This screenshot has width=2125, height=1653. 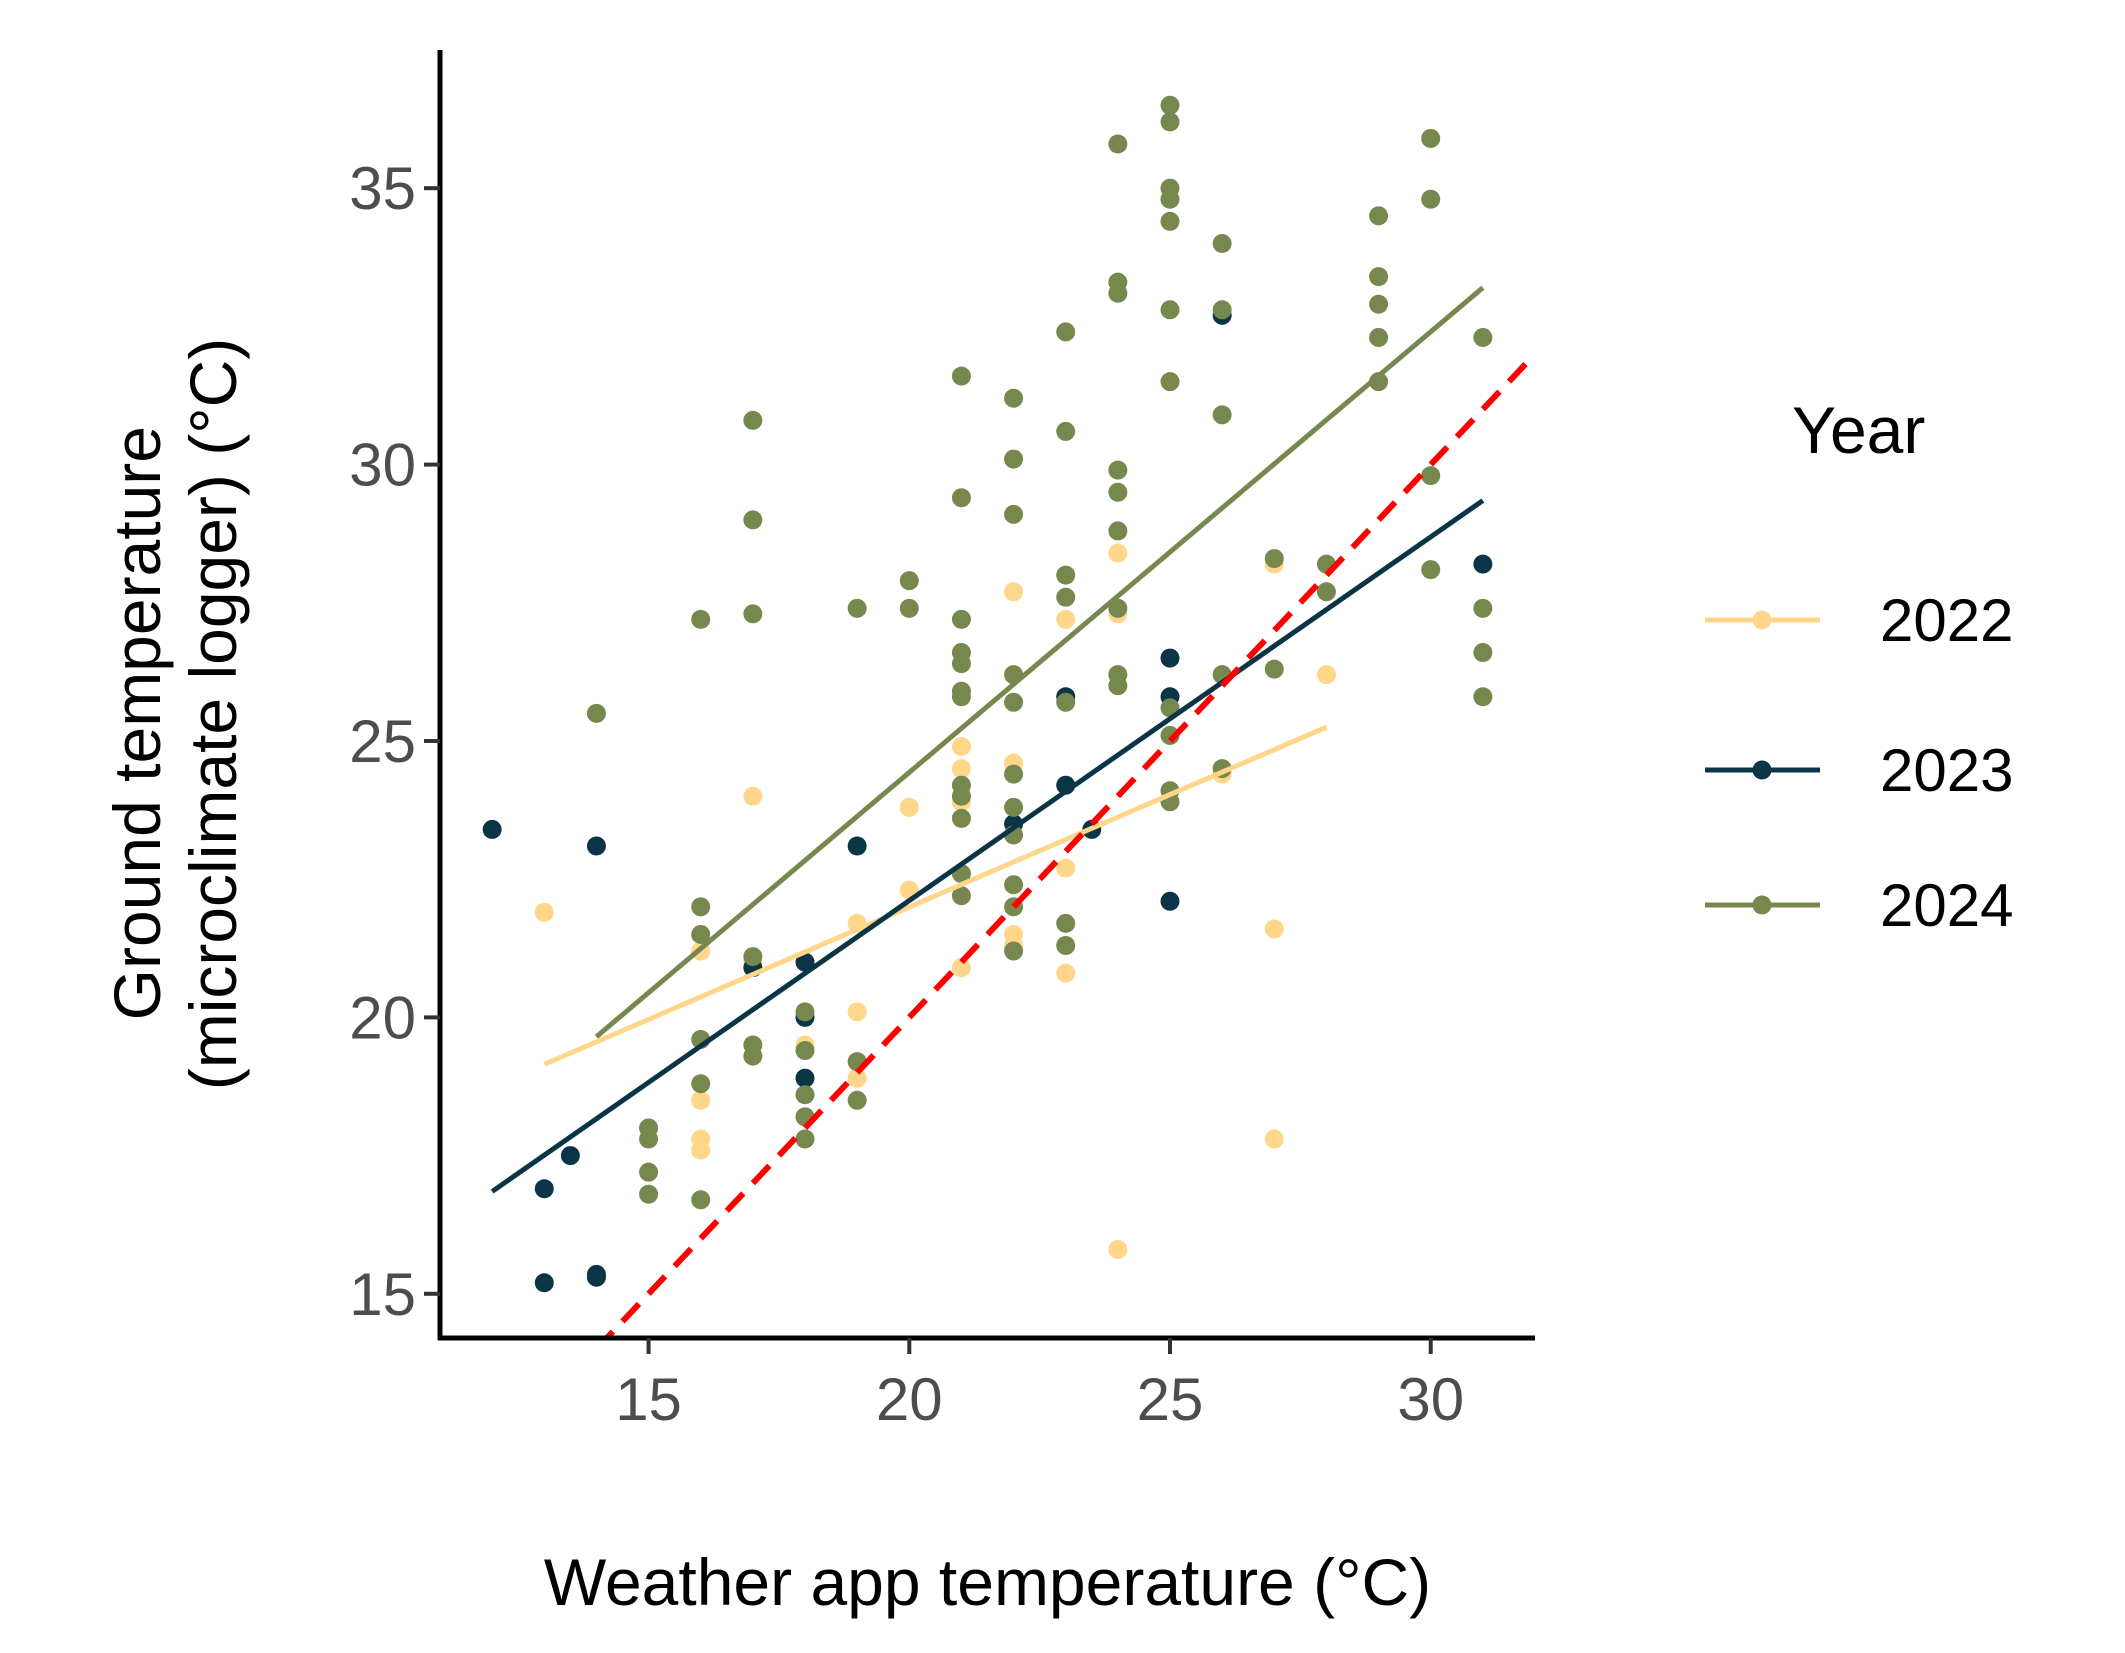 I want to click on x-tick-label: 15, so click(x=648, y=1399).